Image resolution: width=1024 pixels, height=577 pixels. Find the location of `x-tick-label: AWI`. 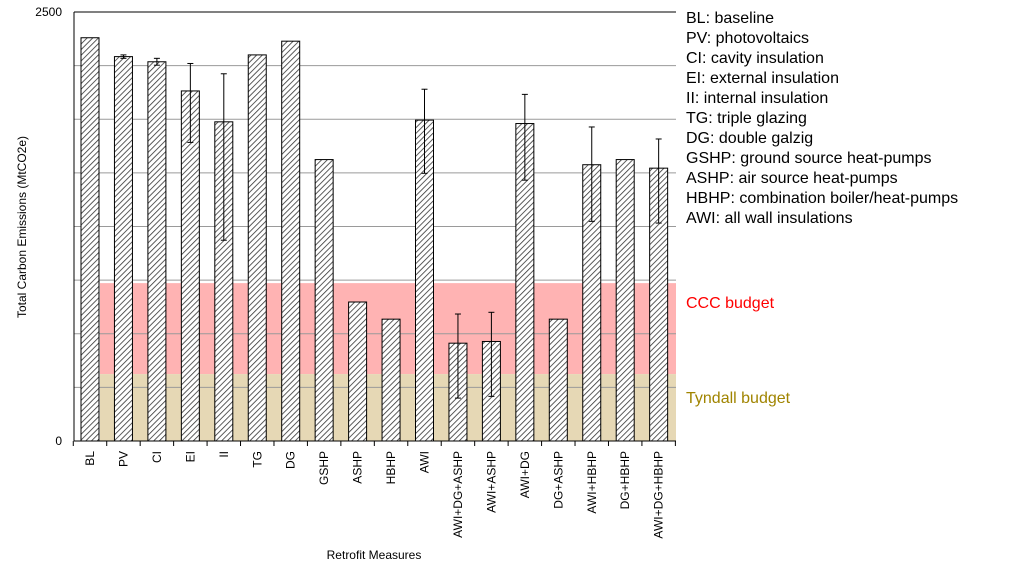

x-tick-label: AWI is located at coordinates (425, 462).